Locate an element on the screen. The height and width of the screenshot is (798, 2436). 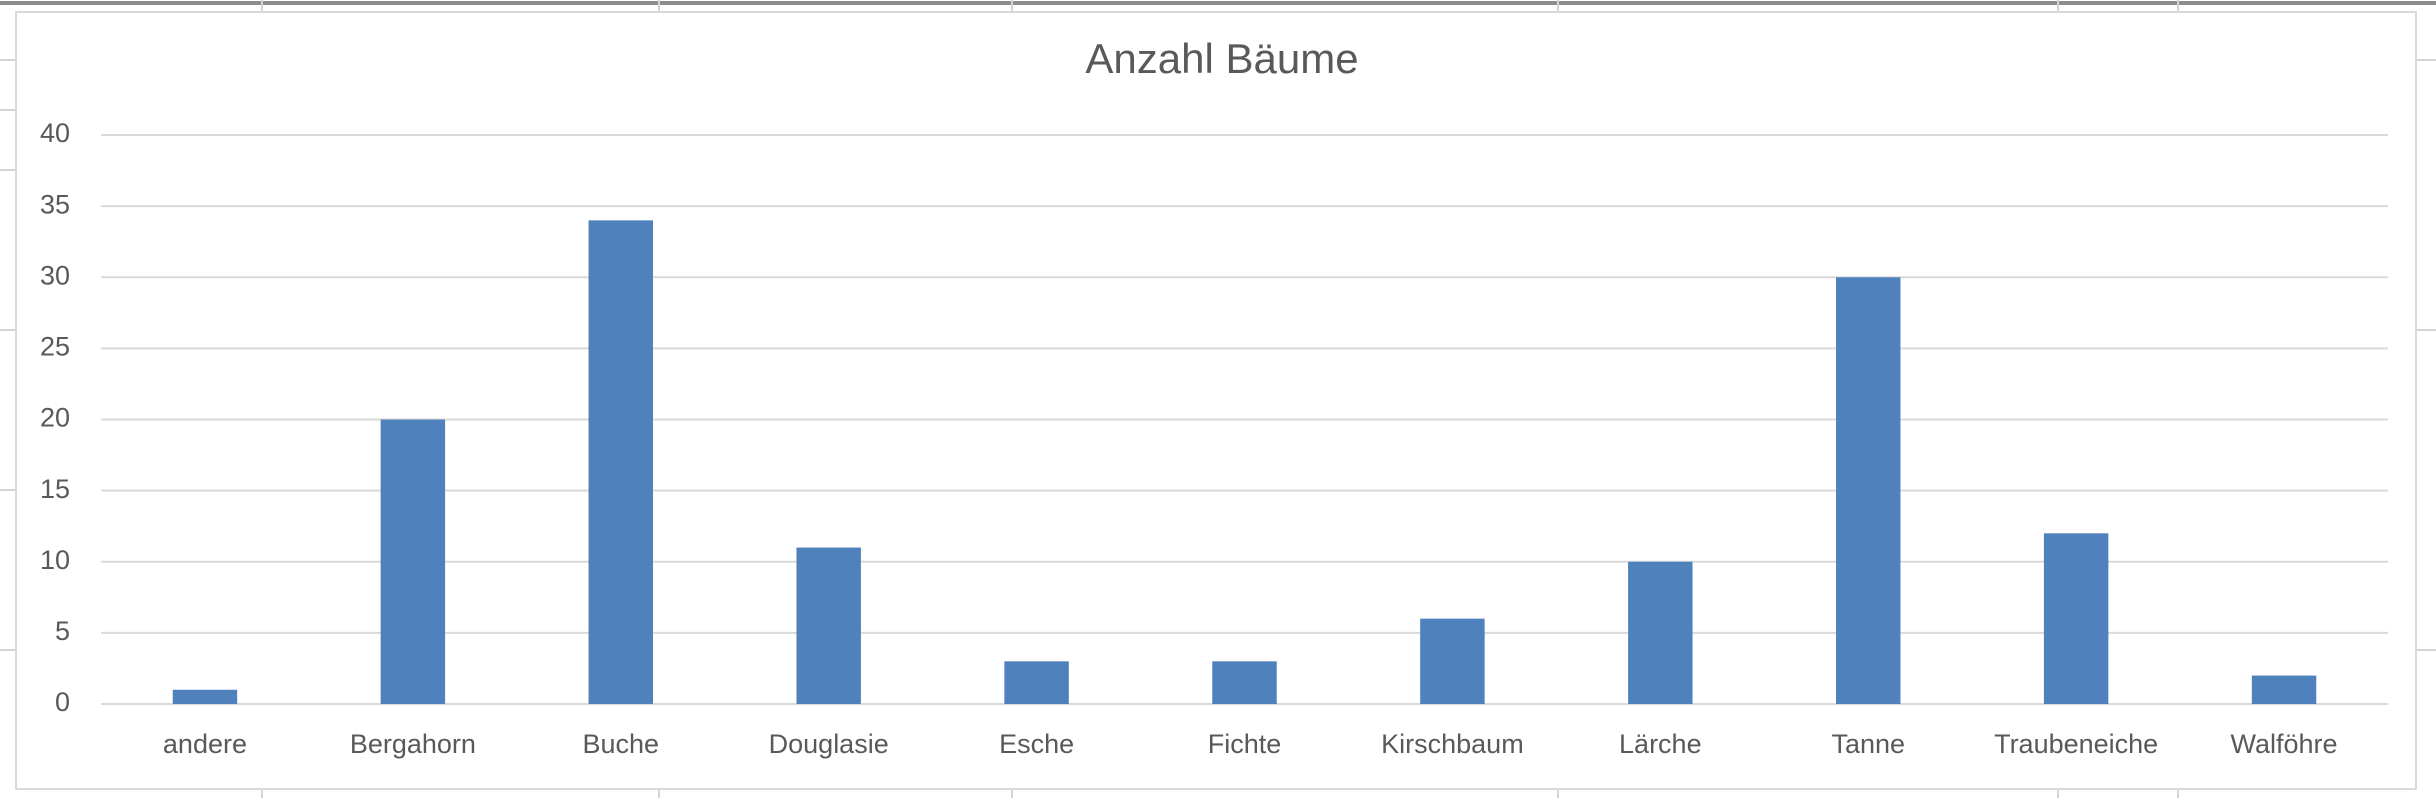
y-tick-label: 10 is located at coordinates (55, 560).